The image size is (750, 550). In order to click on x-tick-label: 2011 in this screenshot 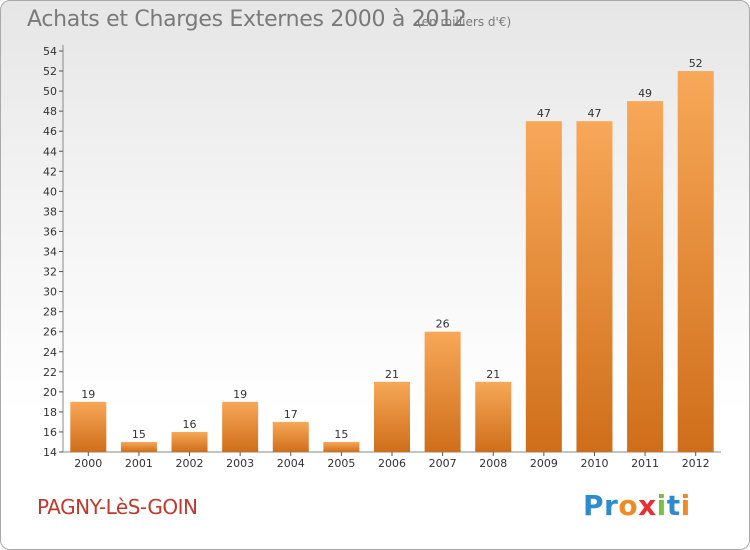, I will do `click(645, 463)`.